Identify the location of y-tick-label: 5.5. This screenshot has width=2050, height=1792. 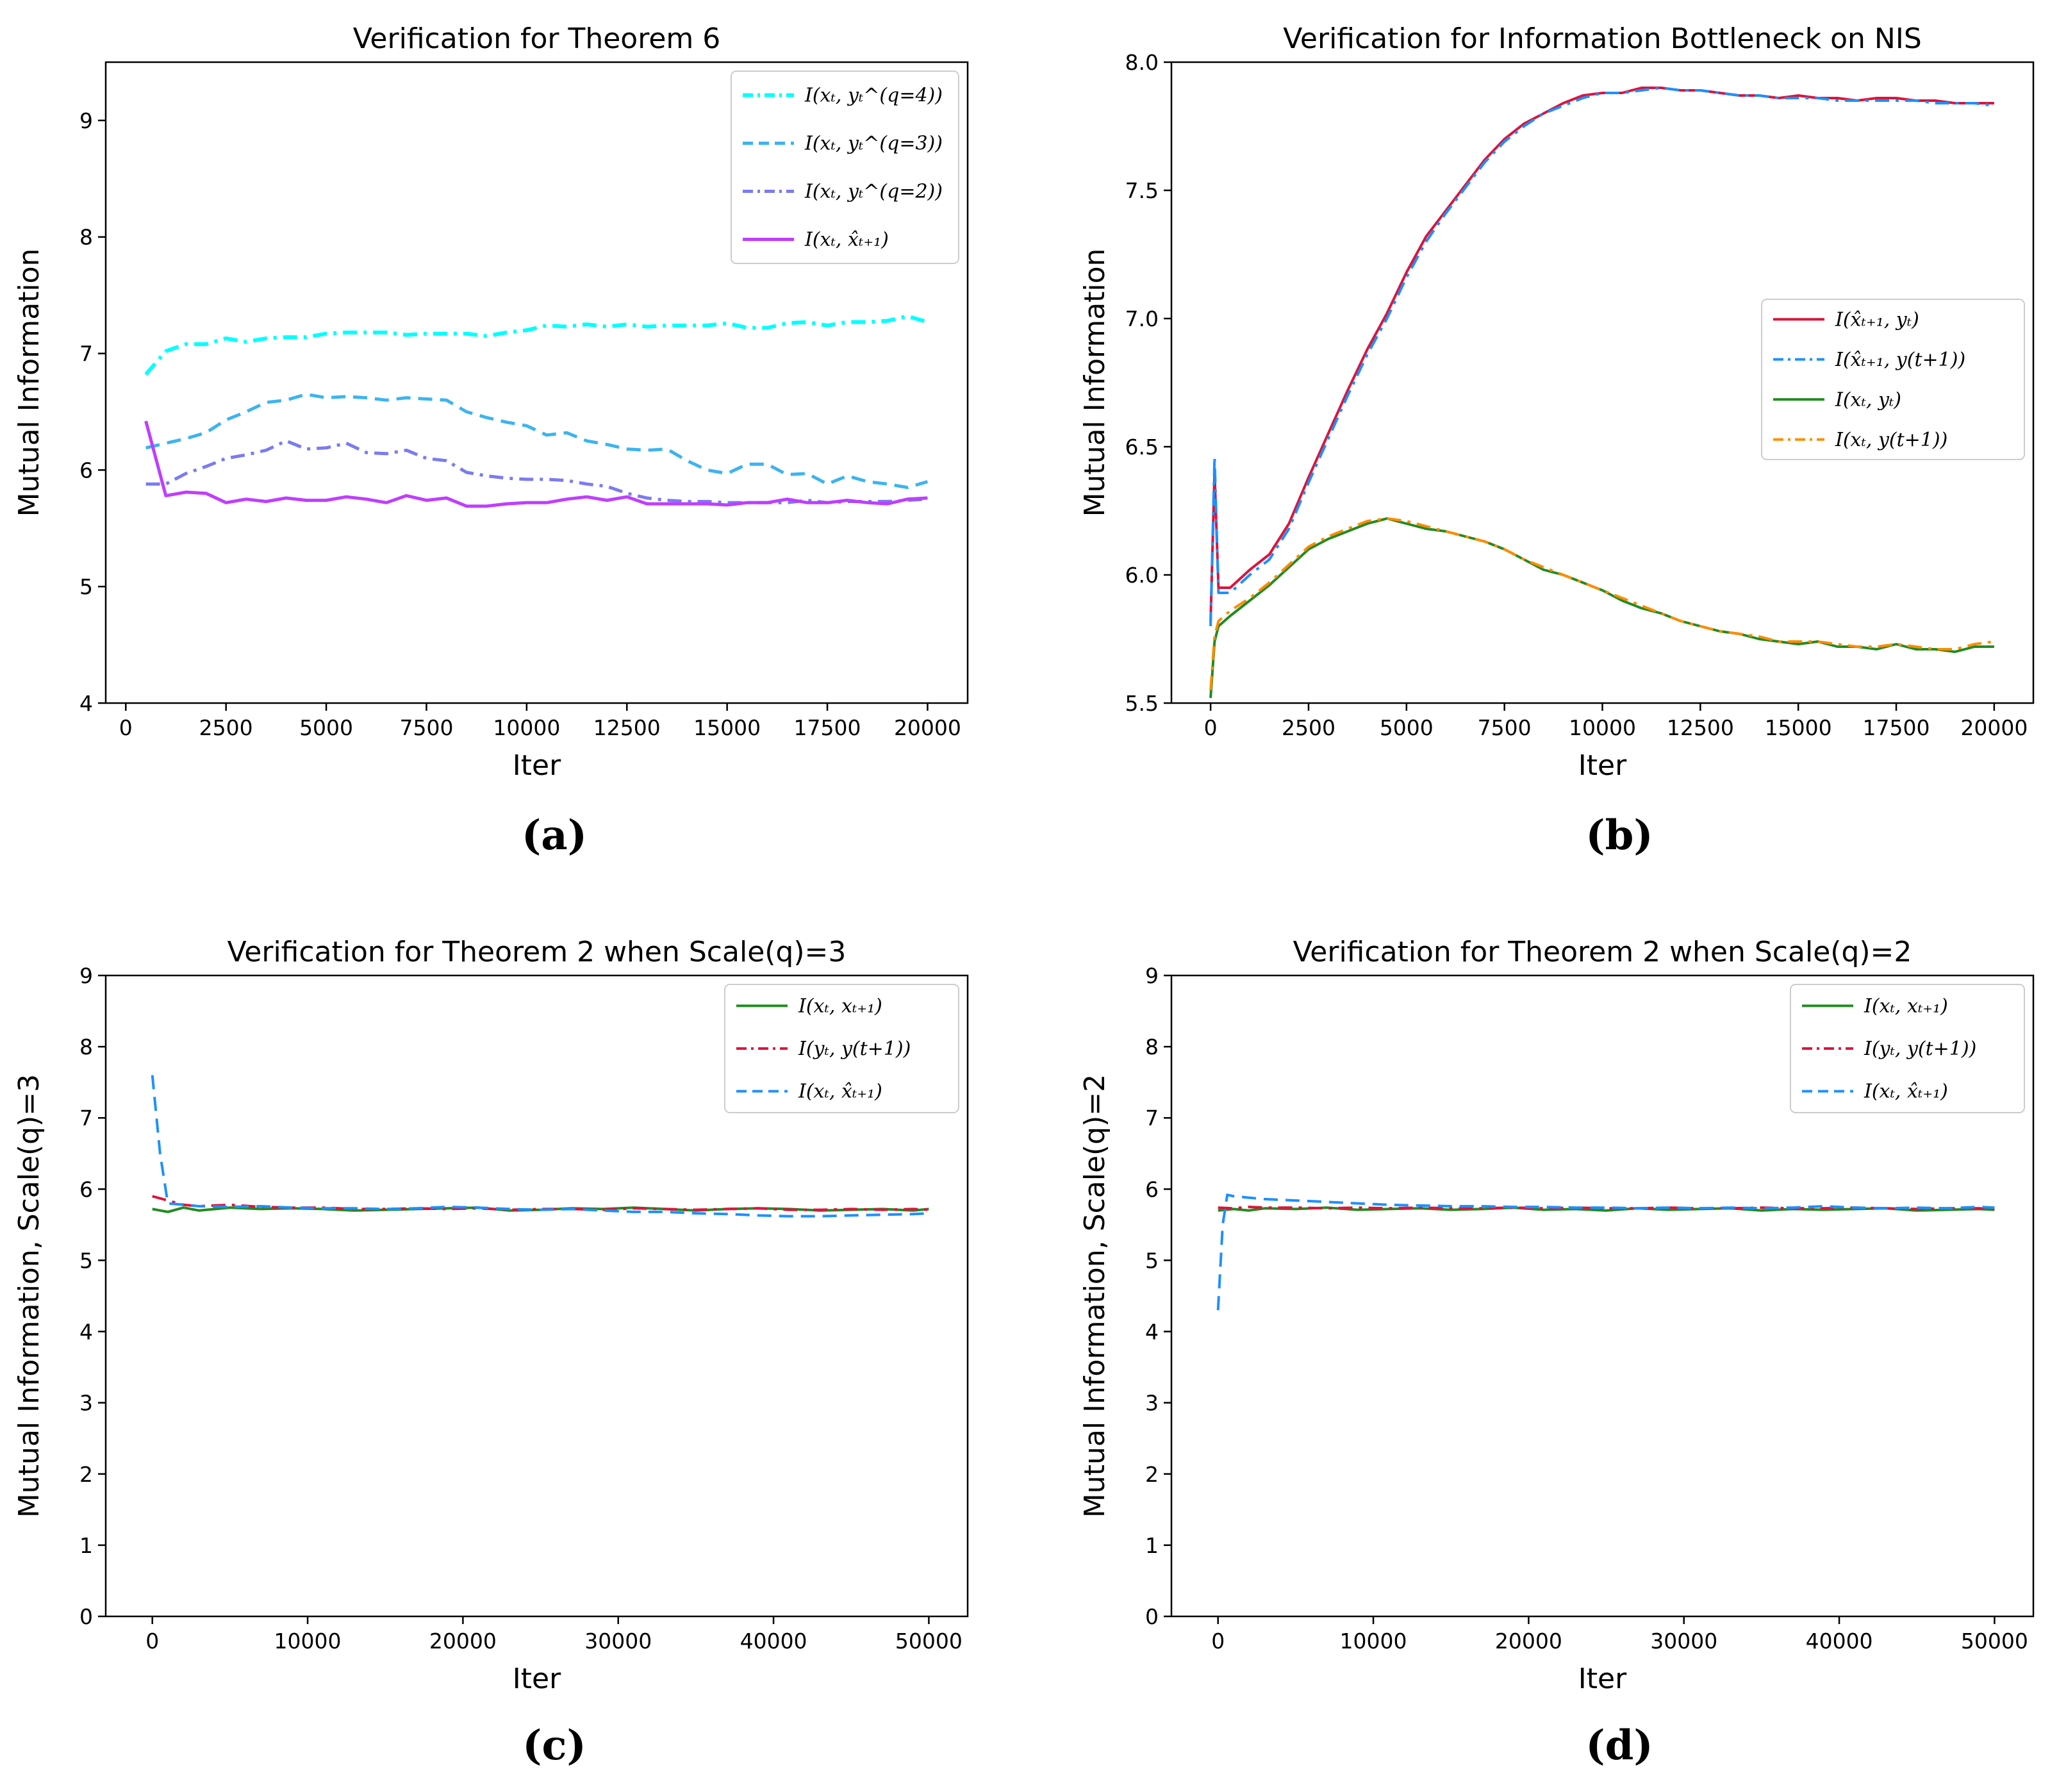
(1142, 703).